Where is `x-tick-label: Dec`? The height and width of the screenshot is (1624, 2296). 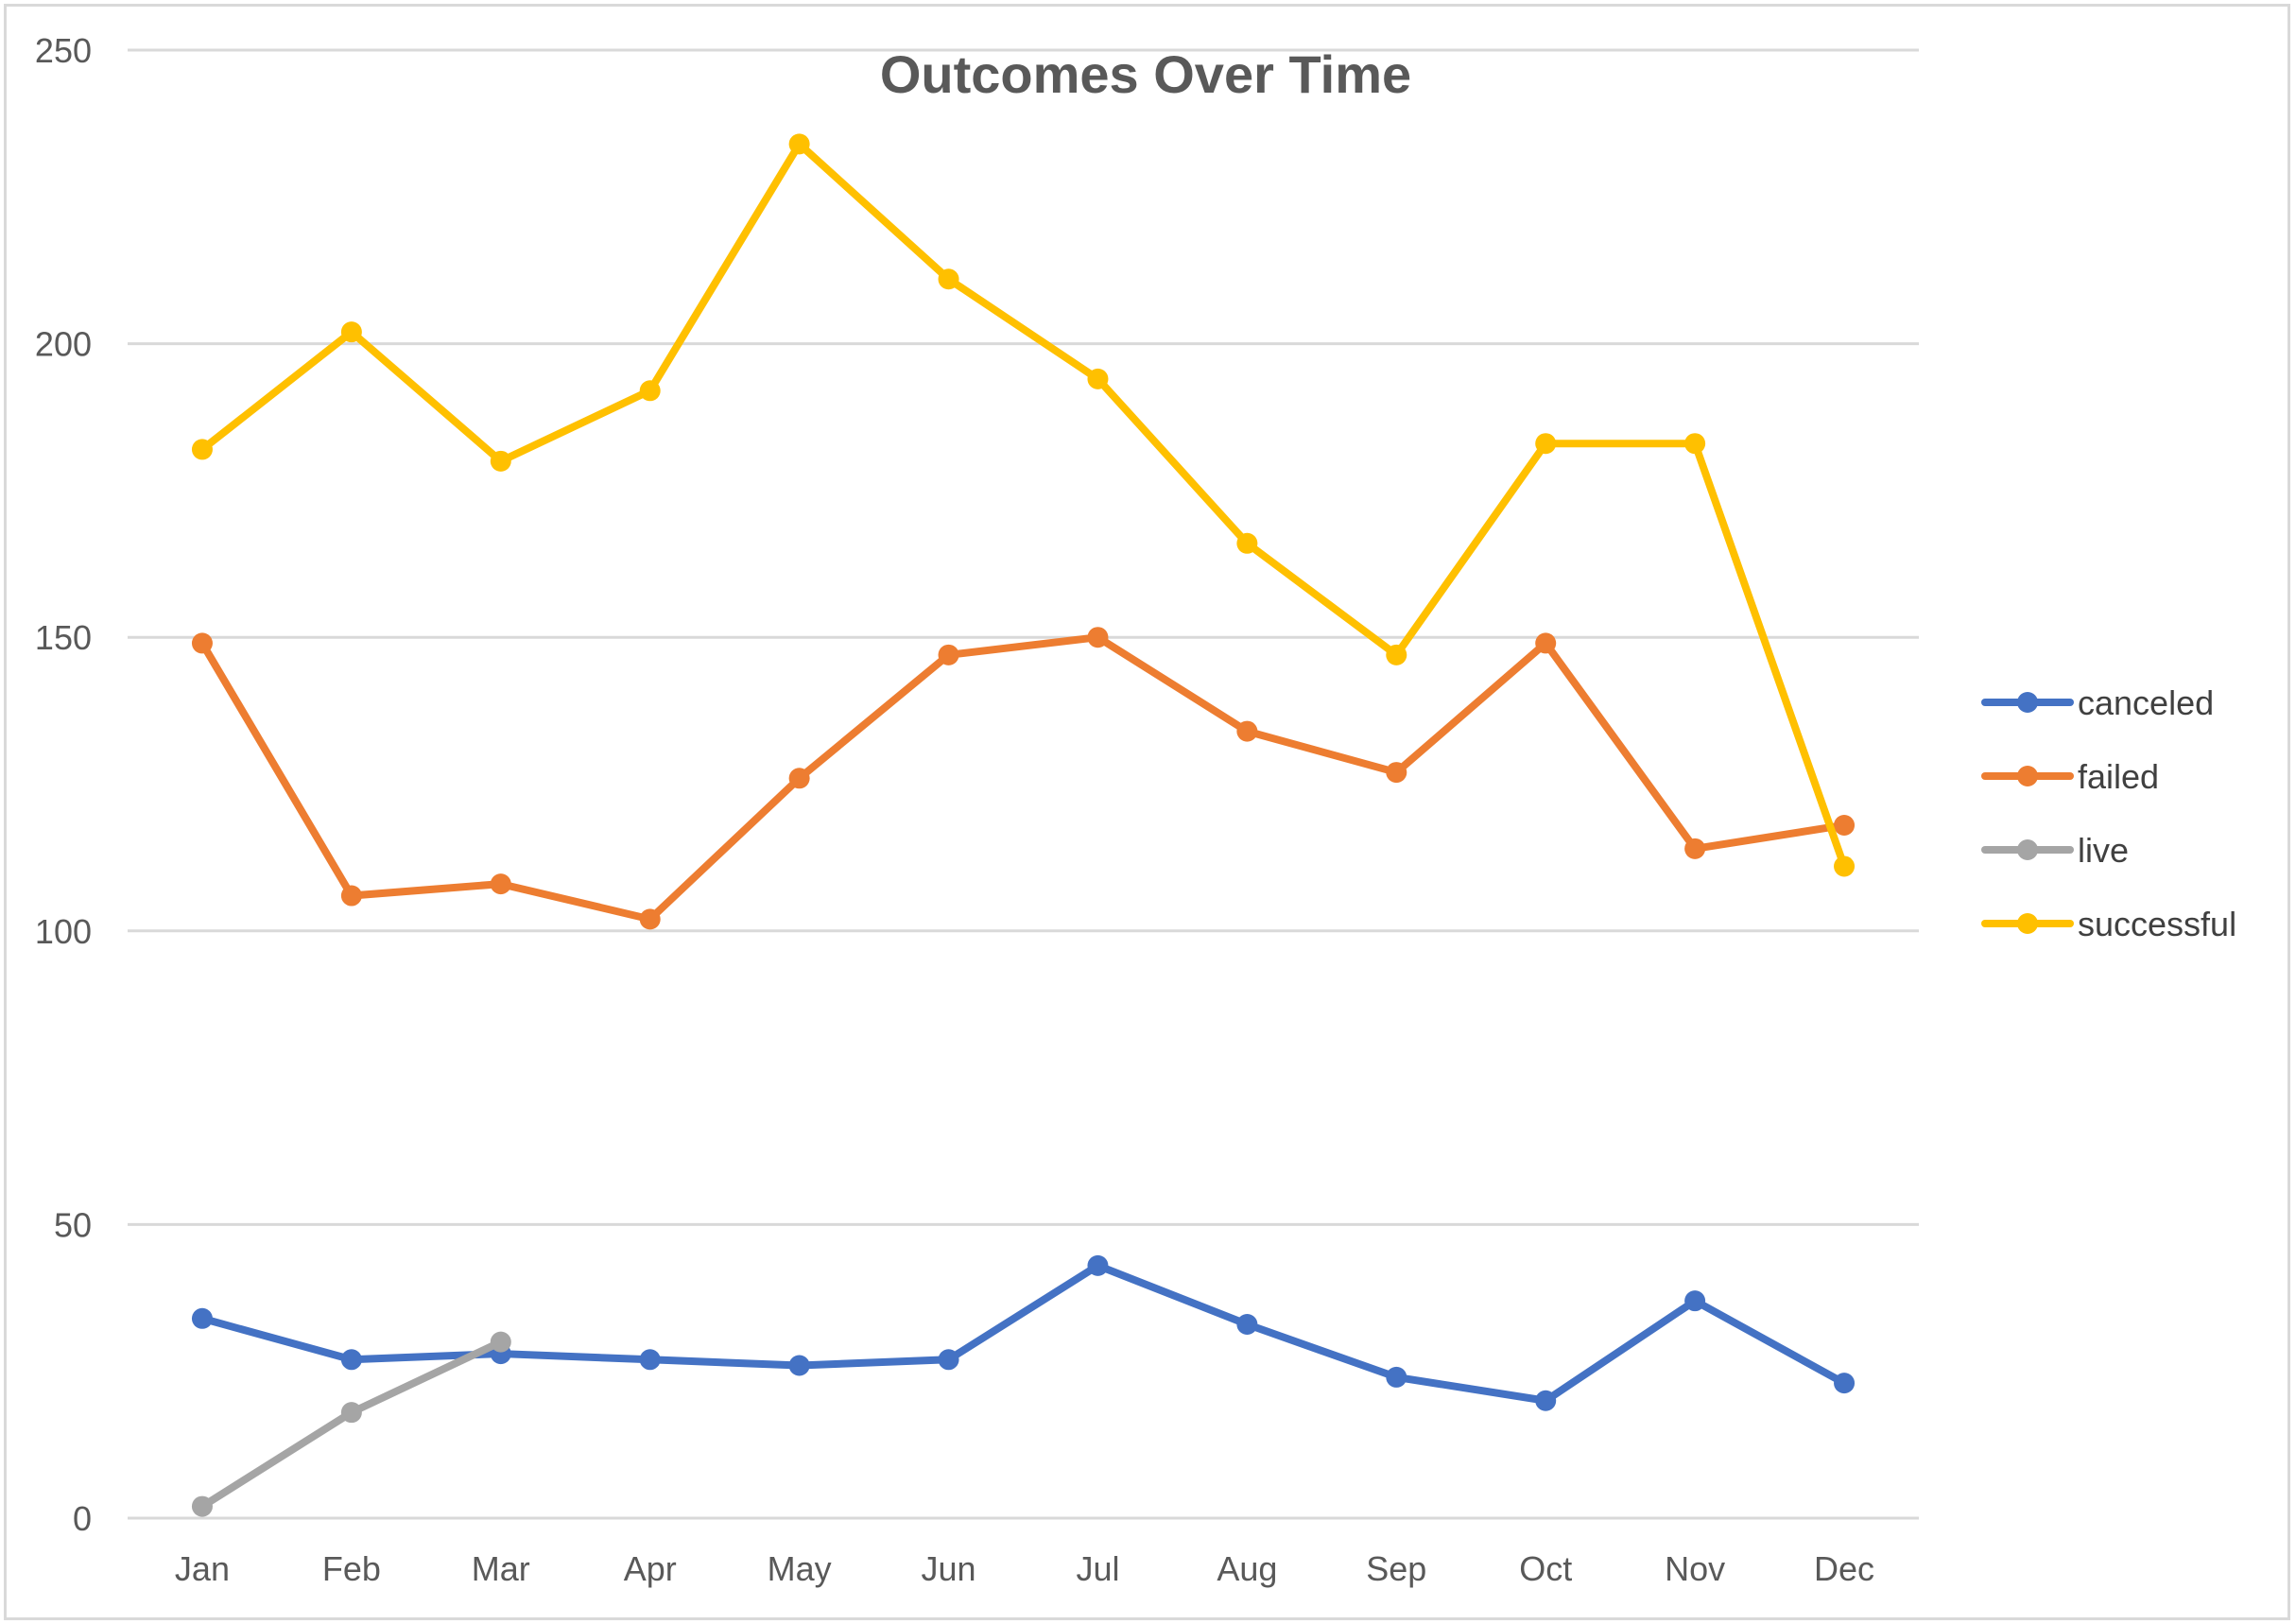
x-tick-label: Dec is located at coordinates (1844, 1568).